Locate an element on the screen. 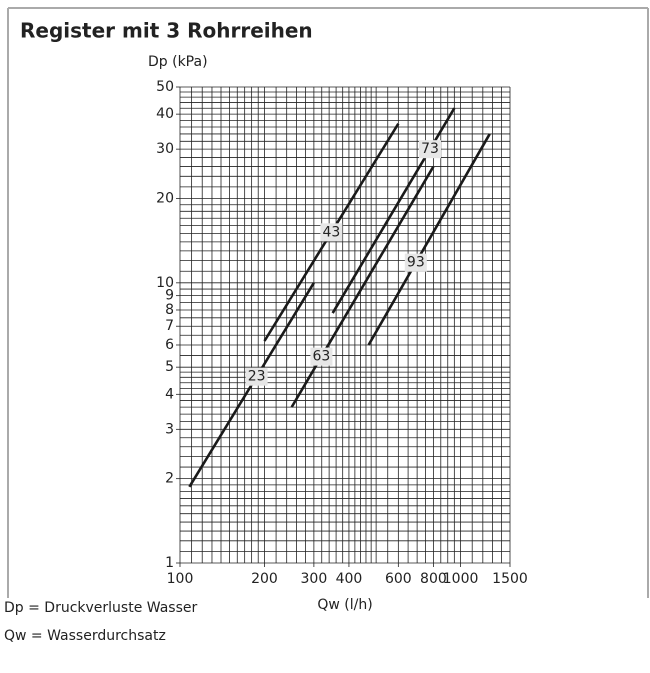 The image size is (650, 673). series-label: 73 is located at coordinates (430, 149).